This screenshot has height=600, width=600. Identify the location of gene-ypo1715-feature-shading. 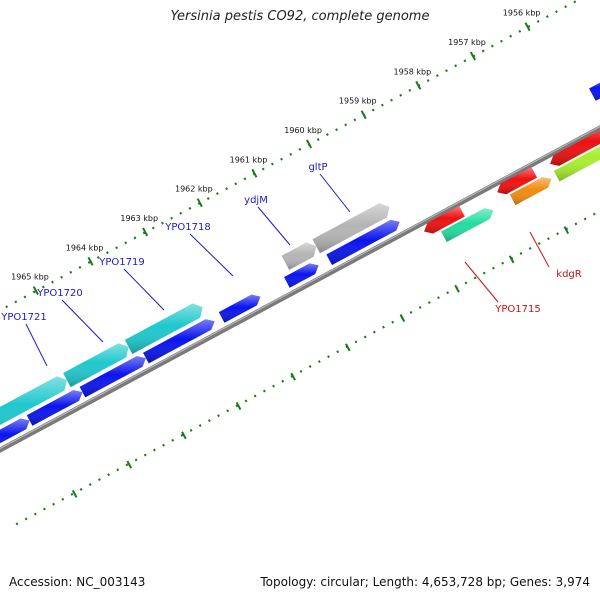
(467, 225).